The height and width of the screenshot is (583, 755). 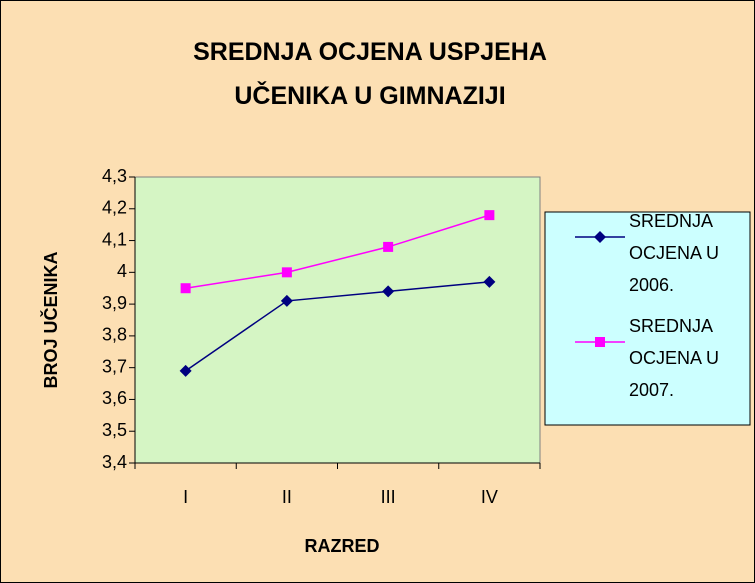 I want to click on legend-entry-box: SREDNJA OCJENA U 2007., so click(x=674, y=358).